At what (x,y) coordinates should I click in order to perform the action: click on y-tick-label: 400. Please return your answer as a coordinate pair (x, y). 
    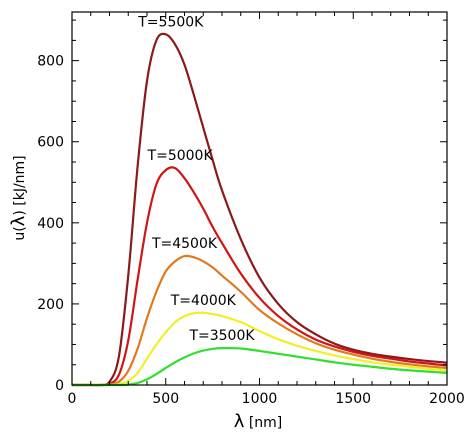
    Looking at the image, I should click on (50, 224).